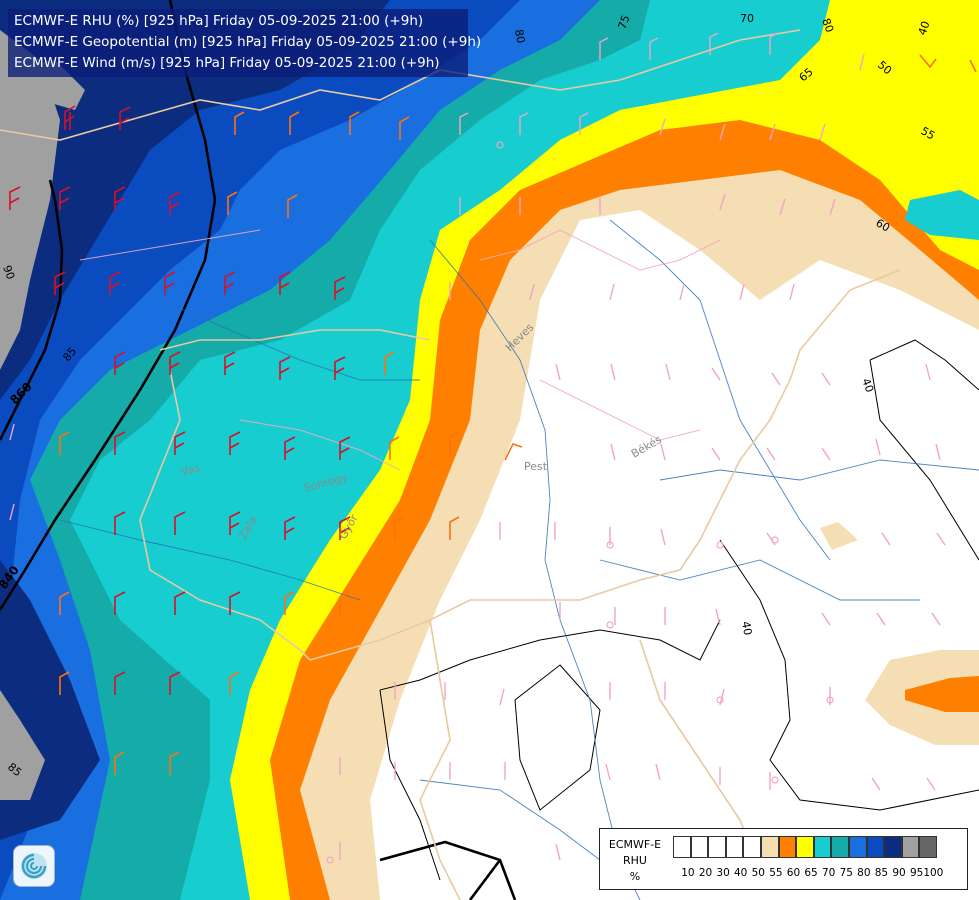 The image size is (979, 900). Describe the element at coordinates (758, 873) in the screenshot. I see `legend-tick-label: 50` at that location.